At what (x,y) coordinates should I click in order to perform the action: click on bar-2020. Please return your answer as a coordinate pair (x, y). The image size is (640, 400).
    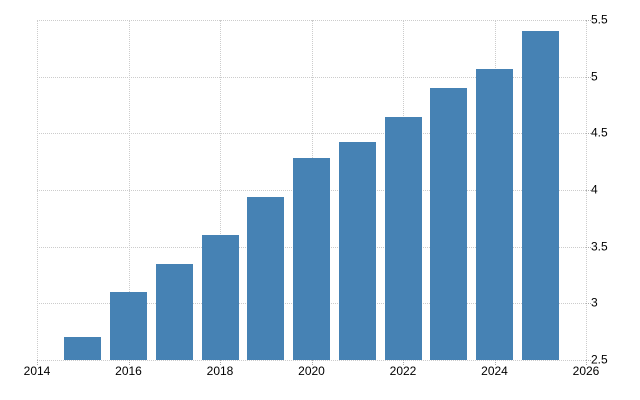
    Looking at the image, I should click on (311, 259).